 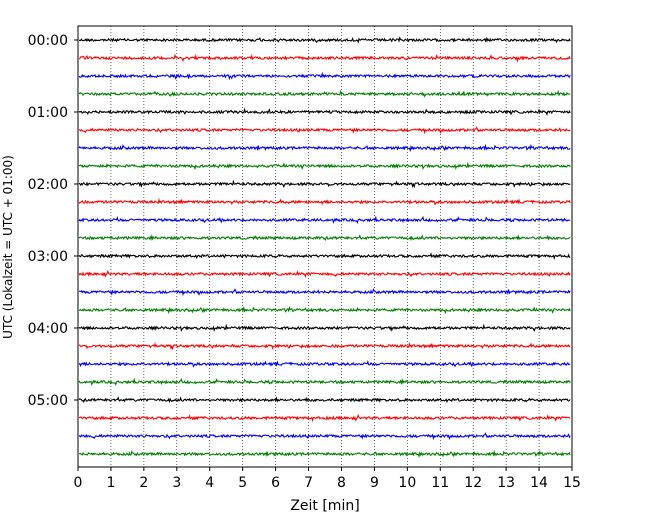 What do you see at coordinates (539, 483) in the screenshot?
I see `x-tick-label: 14` at bounding box center [539, 483].